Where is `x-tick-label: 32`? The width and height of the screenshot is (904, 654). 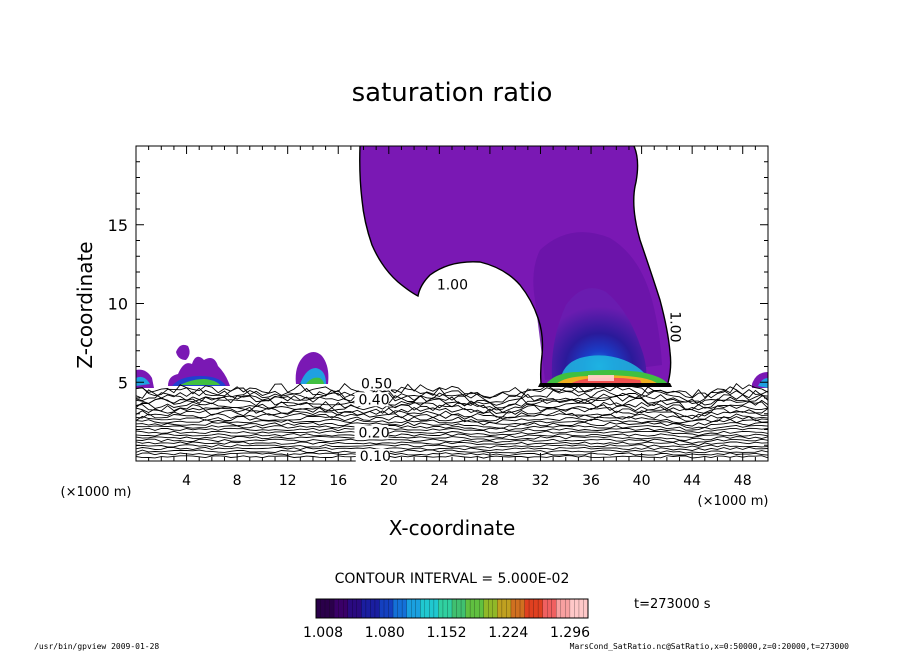
x-tick-label: 32 is located at coordinates (541, 481).